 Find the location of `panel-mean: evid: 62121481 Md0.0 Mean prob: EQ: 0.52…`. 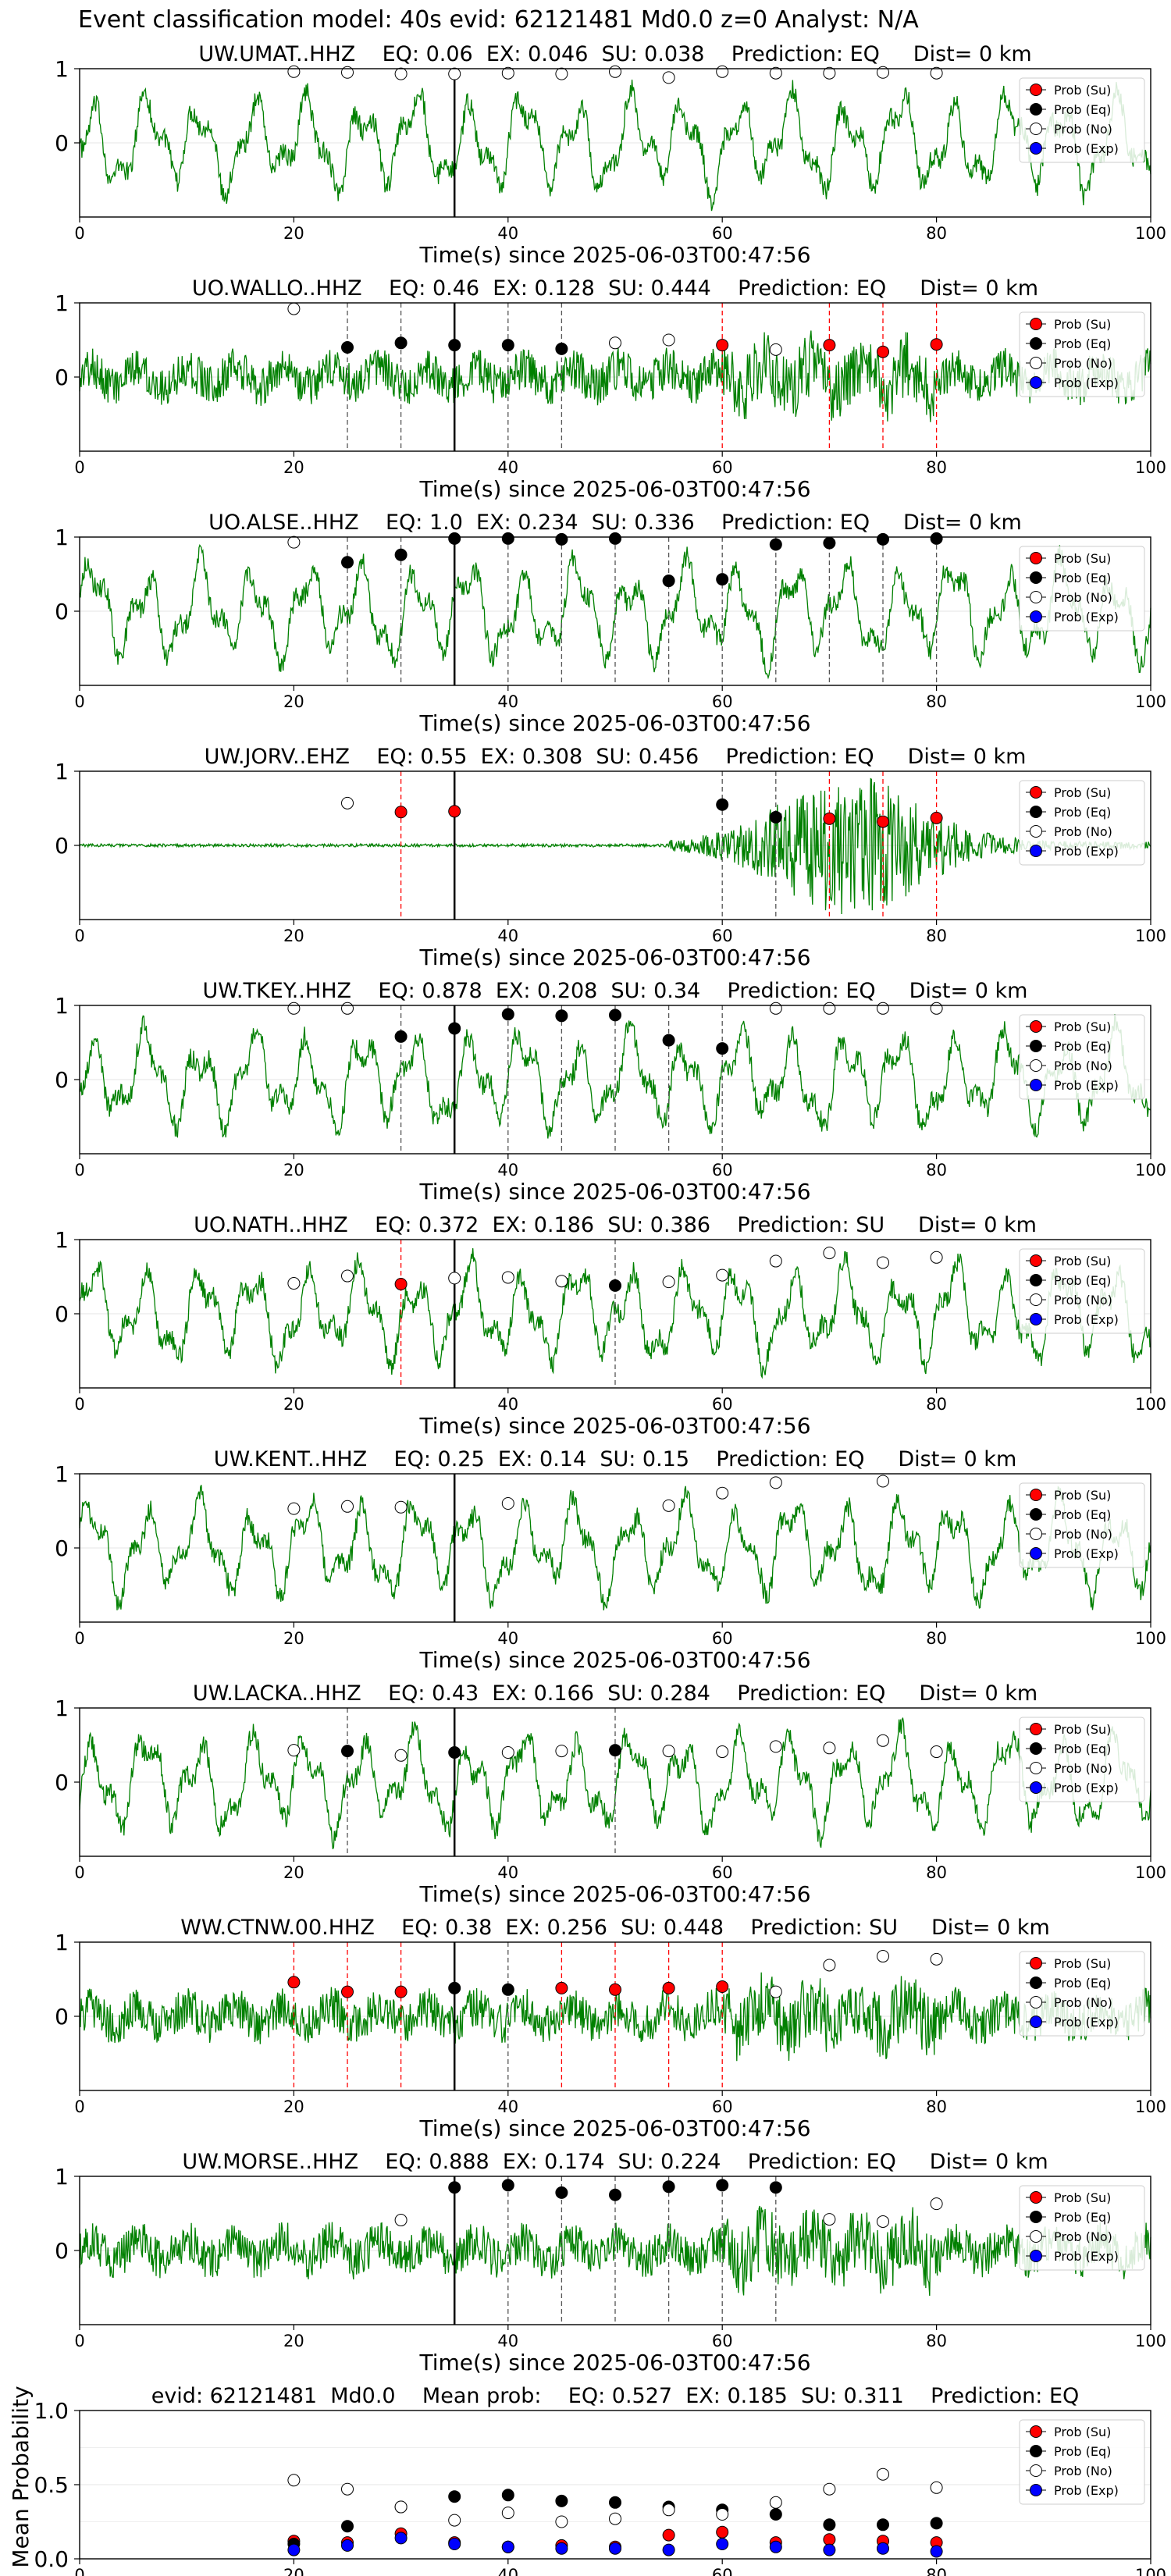

panel-mean: evid: 62121481 Md0.0 Mean prob: EQ: 0.52… is located at coordinates (587, 2480).